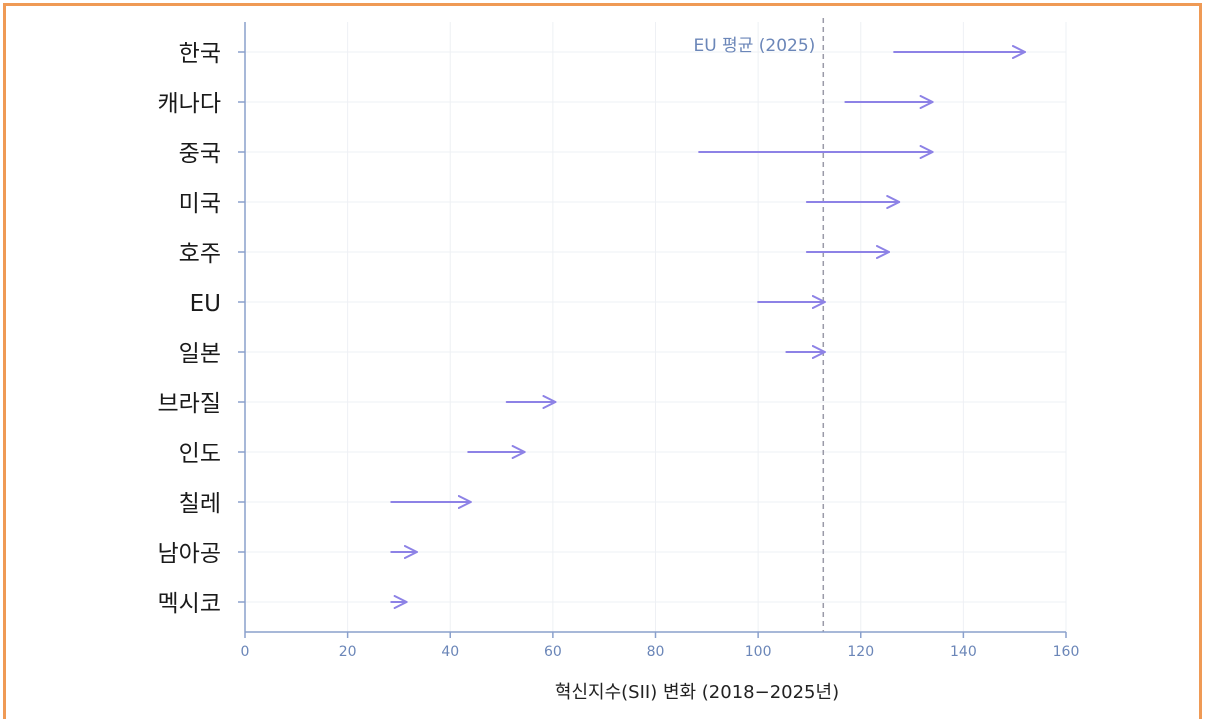 Image resolution: width=1209 pixels, height=719 pixels. What do you see at coordinates (754, 46) in the screenshot?
I see `eu-average-label: EU 평균 (2025)` at bounding box center [754, 46].